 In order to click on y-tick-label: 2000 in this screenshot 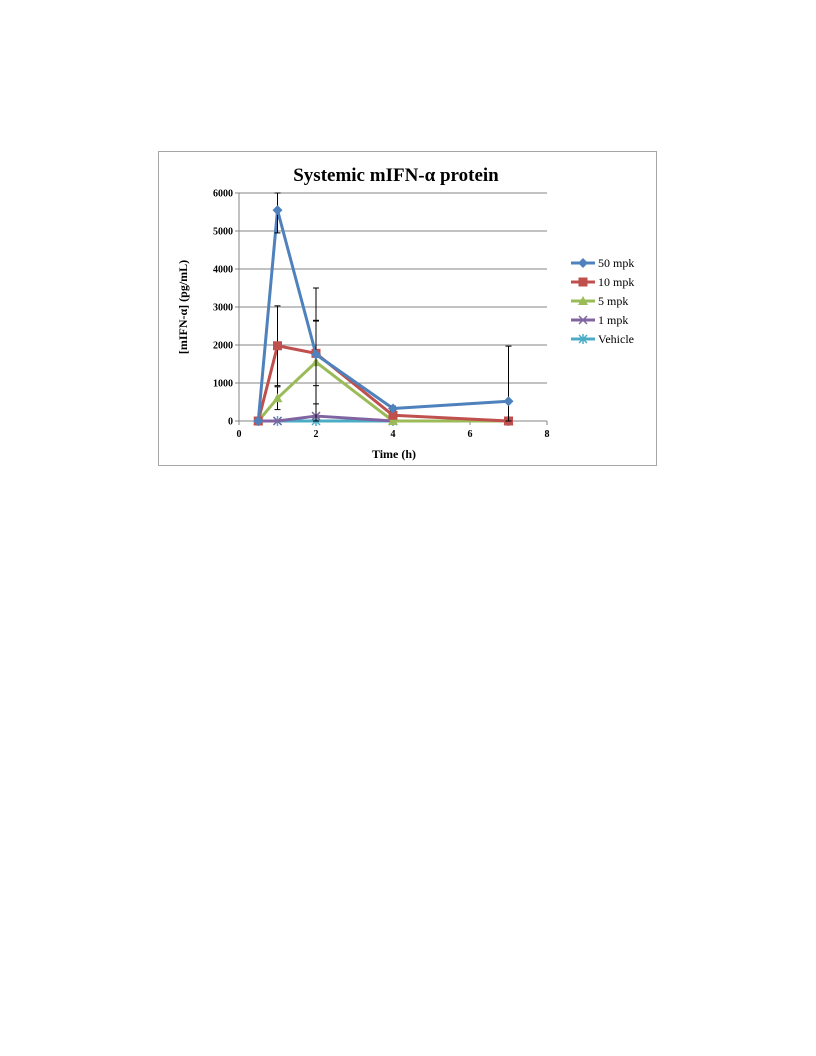, I will do `click(223, 346)`.